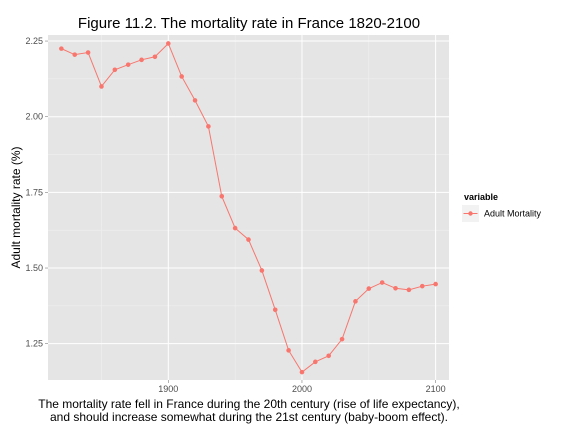 This screenshot has height=432, width=576. Describe the element at coordinates (502, 207) in the screenshot. I see `legend: variable Adult Mortality` at that location.